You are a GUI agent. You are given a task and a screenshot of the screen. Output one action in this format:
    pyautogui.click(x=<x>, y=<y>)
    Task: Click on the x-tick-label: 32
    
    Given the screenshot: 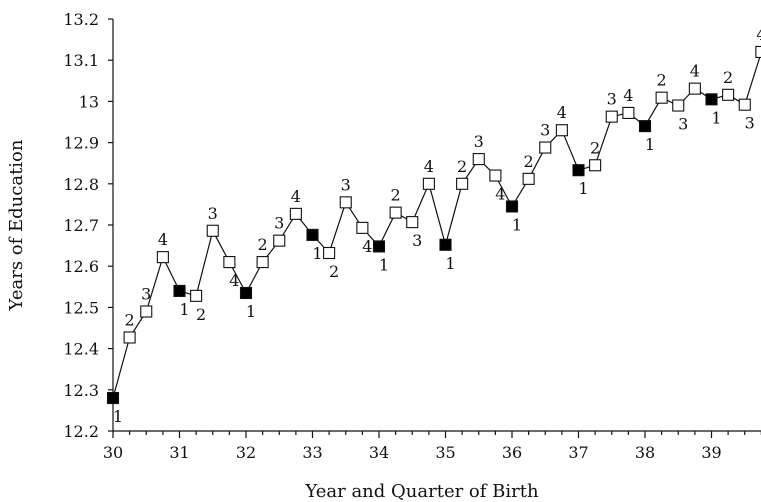 What is the action you would take?
    pyautogui.click(x=246, y=452)
    